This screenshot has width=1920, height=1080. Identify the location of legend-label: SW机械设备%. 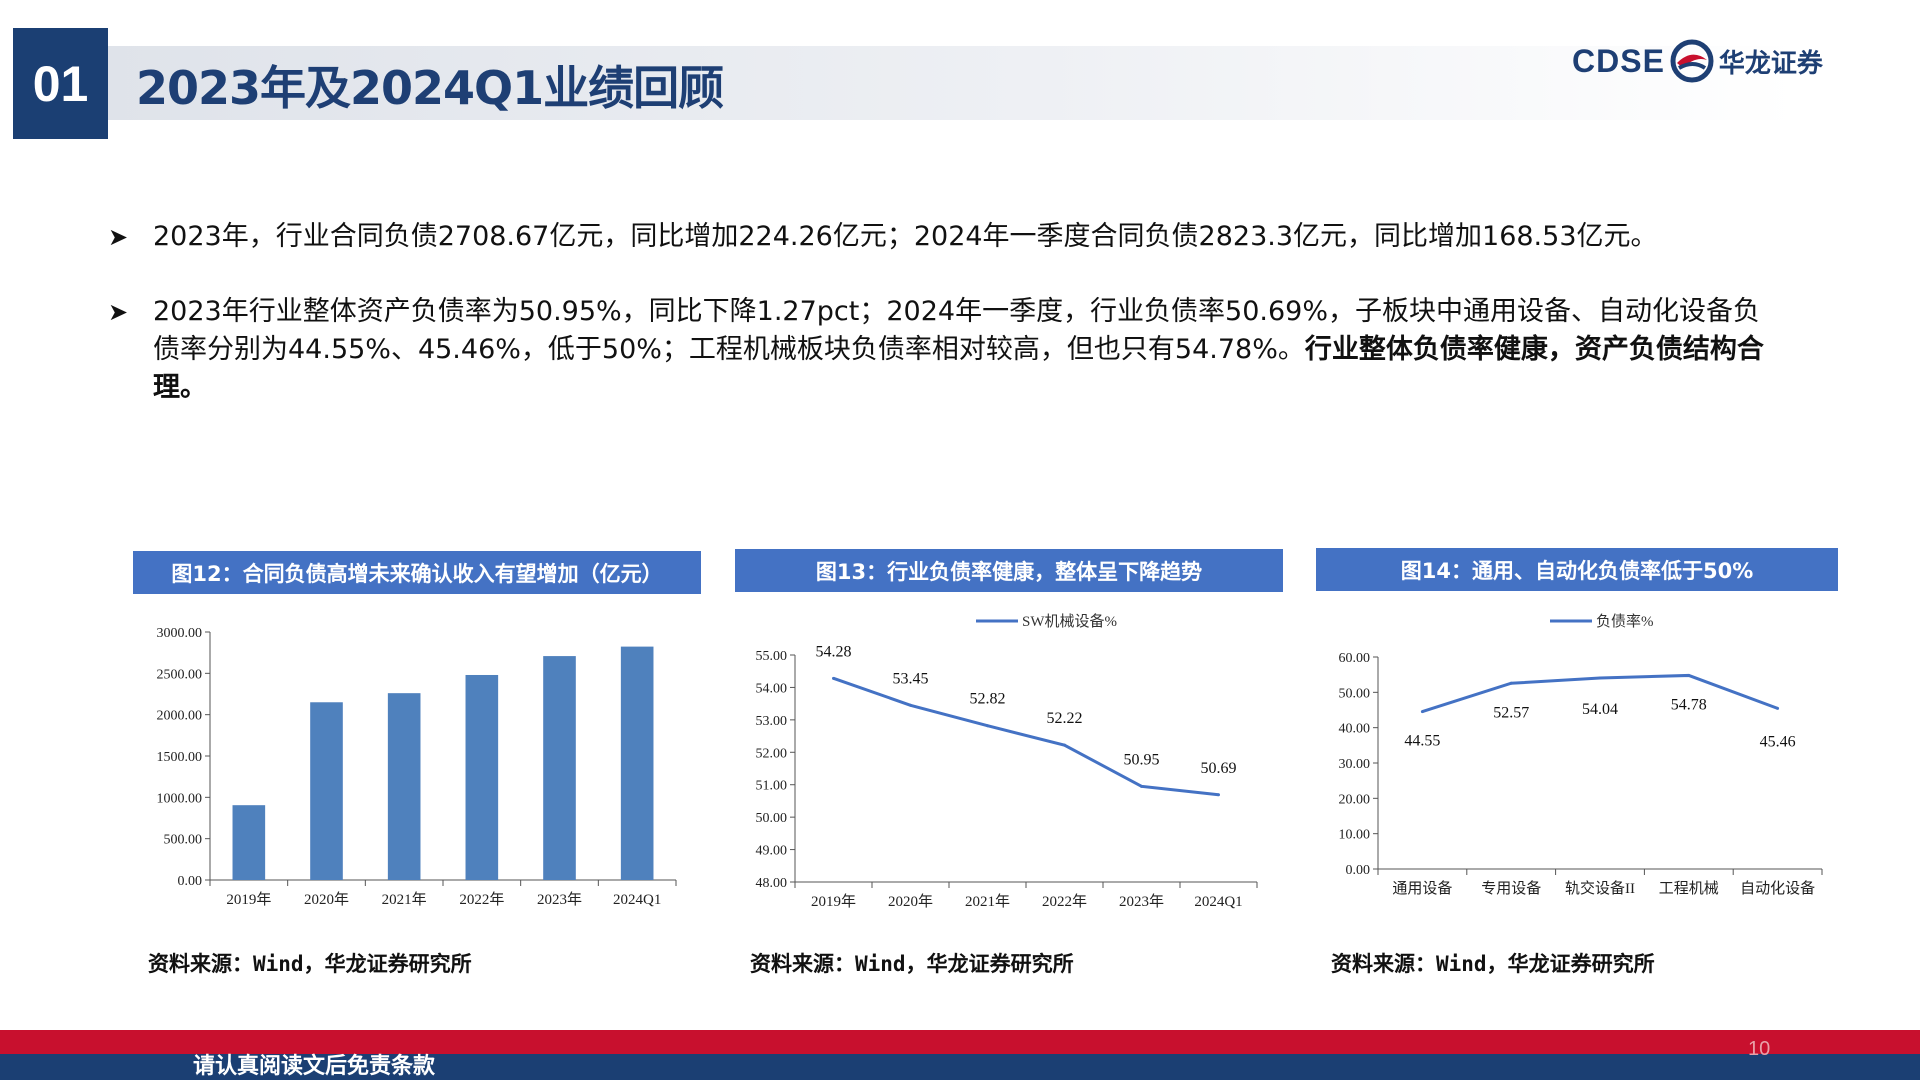
(1069, 621).